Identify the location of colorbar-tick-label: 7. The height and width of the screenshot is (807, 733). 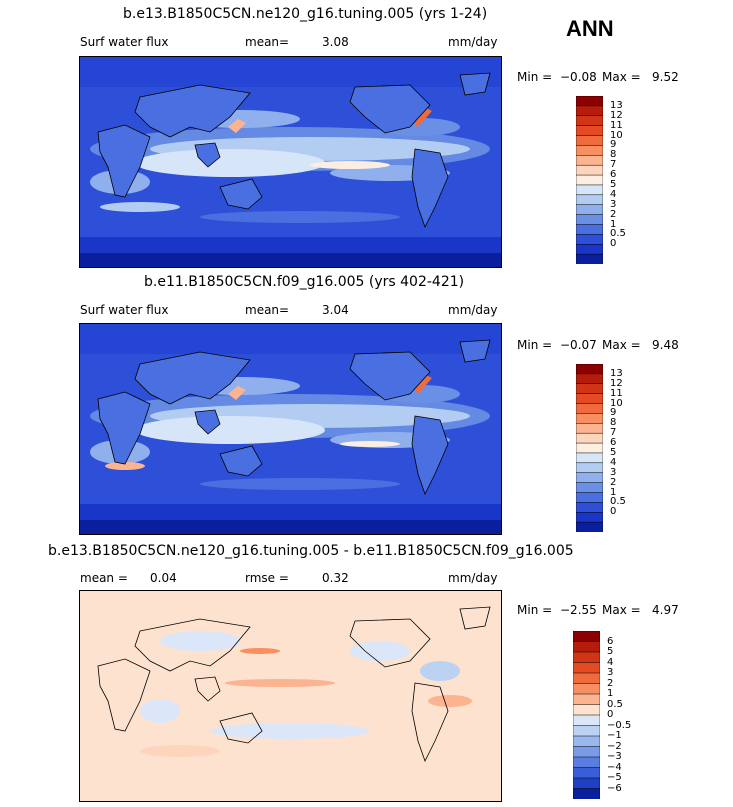
(613, 433).